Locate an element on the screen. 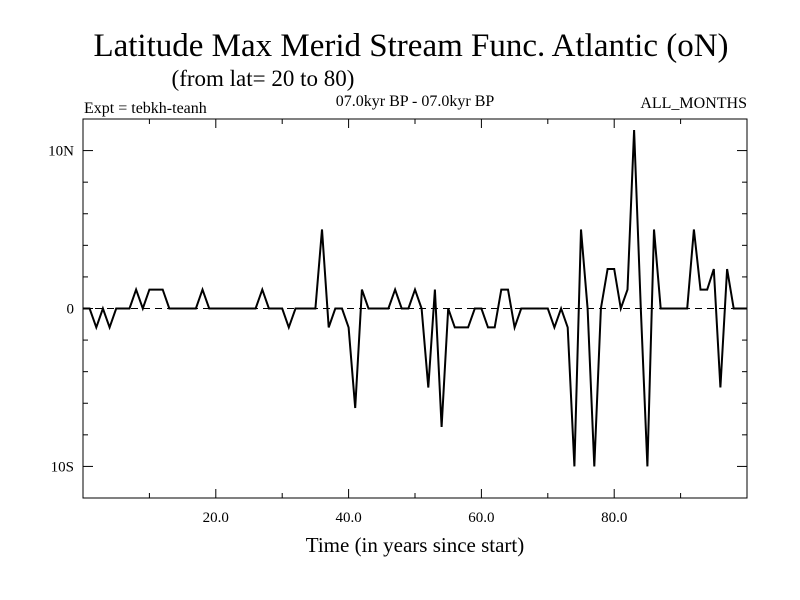  months-label: ALL_MONTHS is located at coordinates (693, 103).